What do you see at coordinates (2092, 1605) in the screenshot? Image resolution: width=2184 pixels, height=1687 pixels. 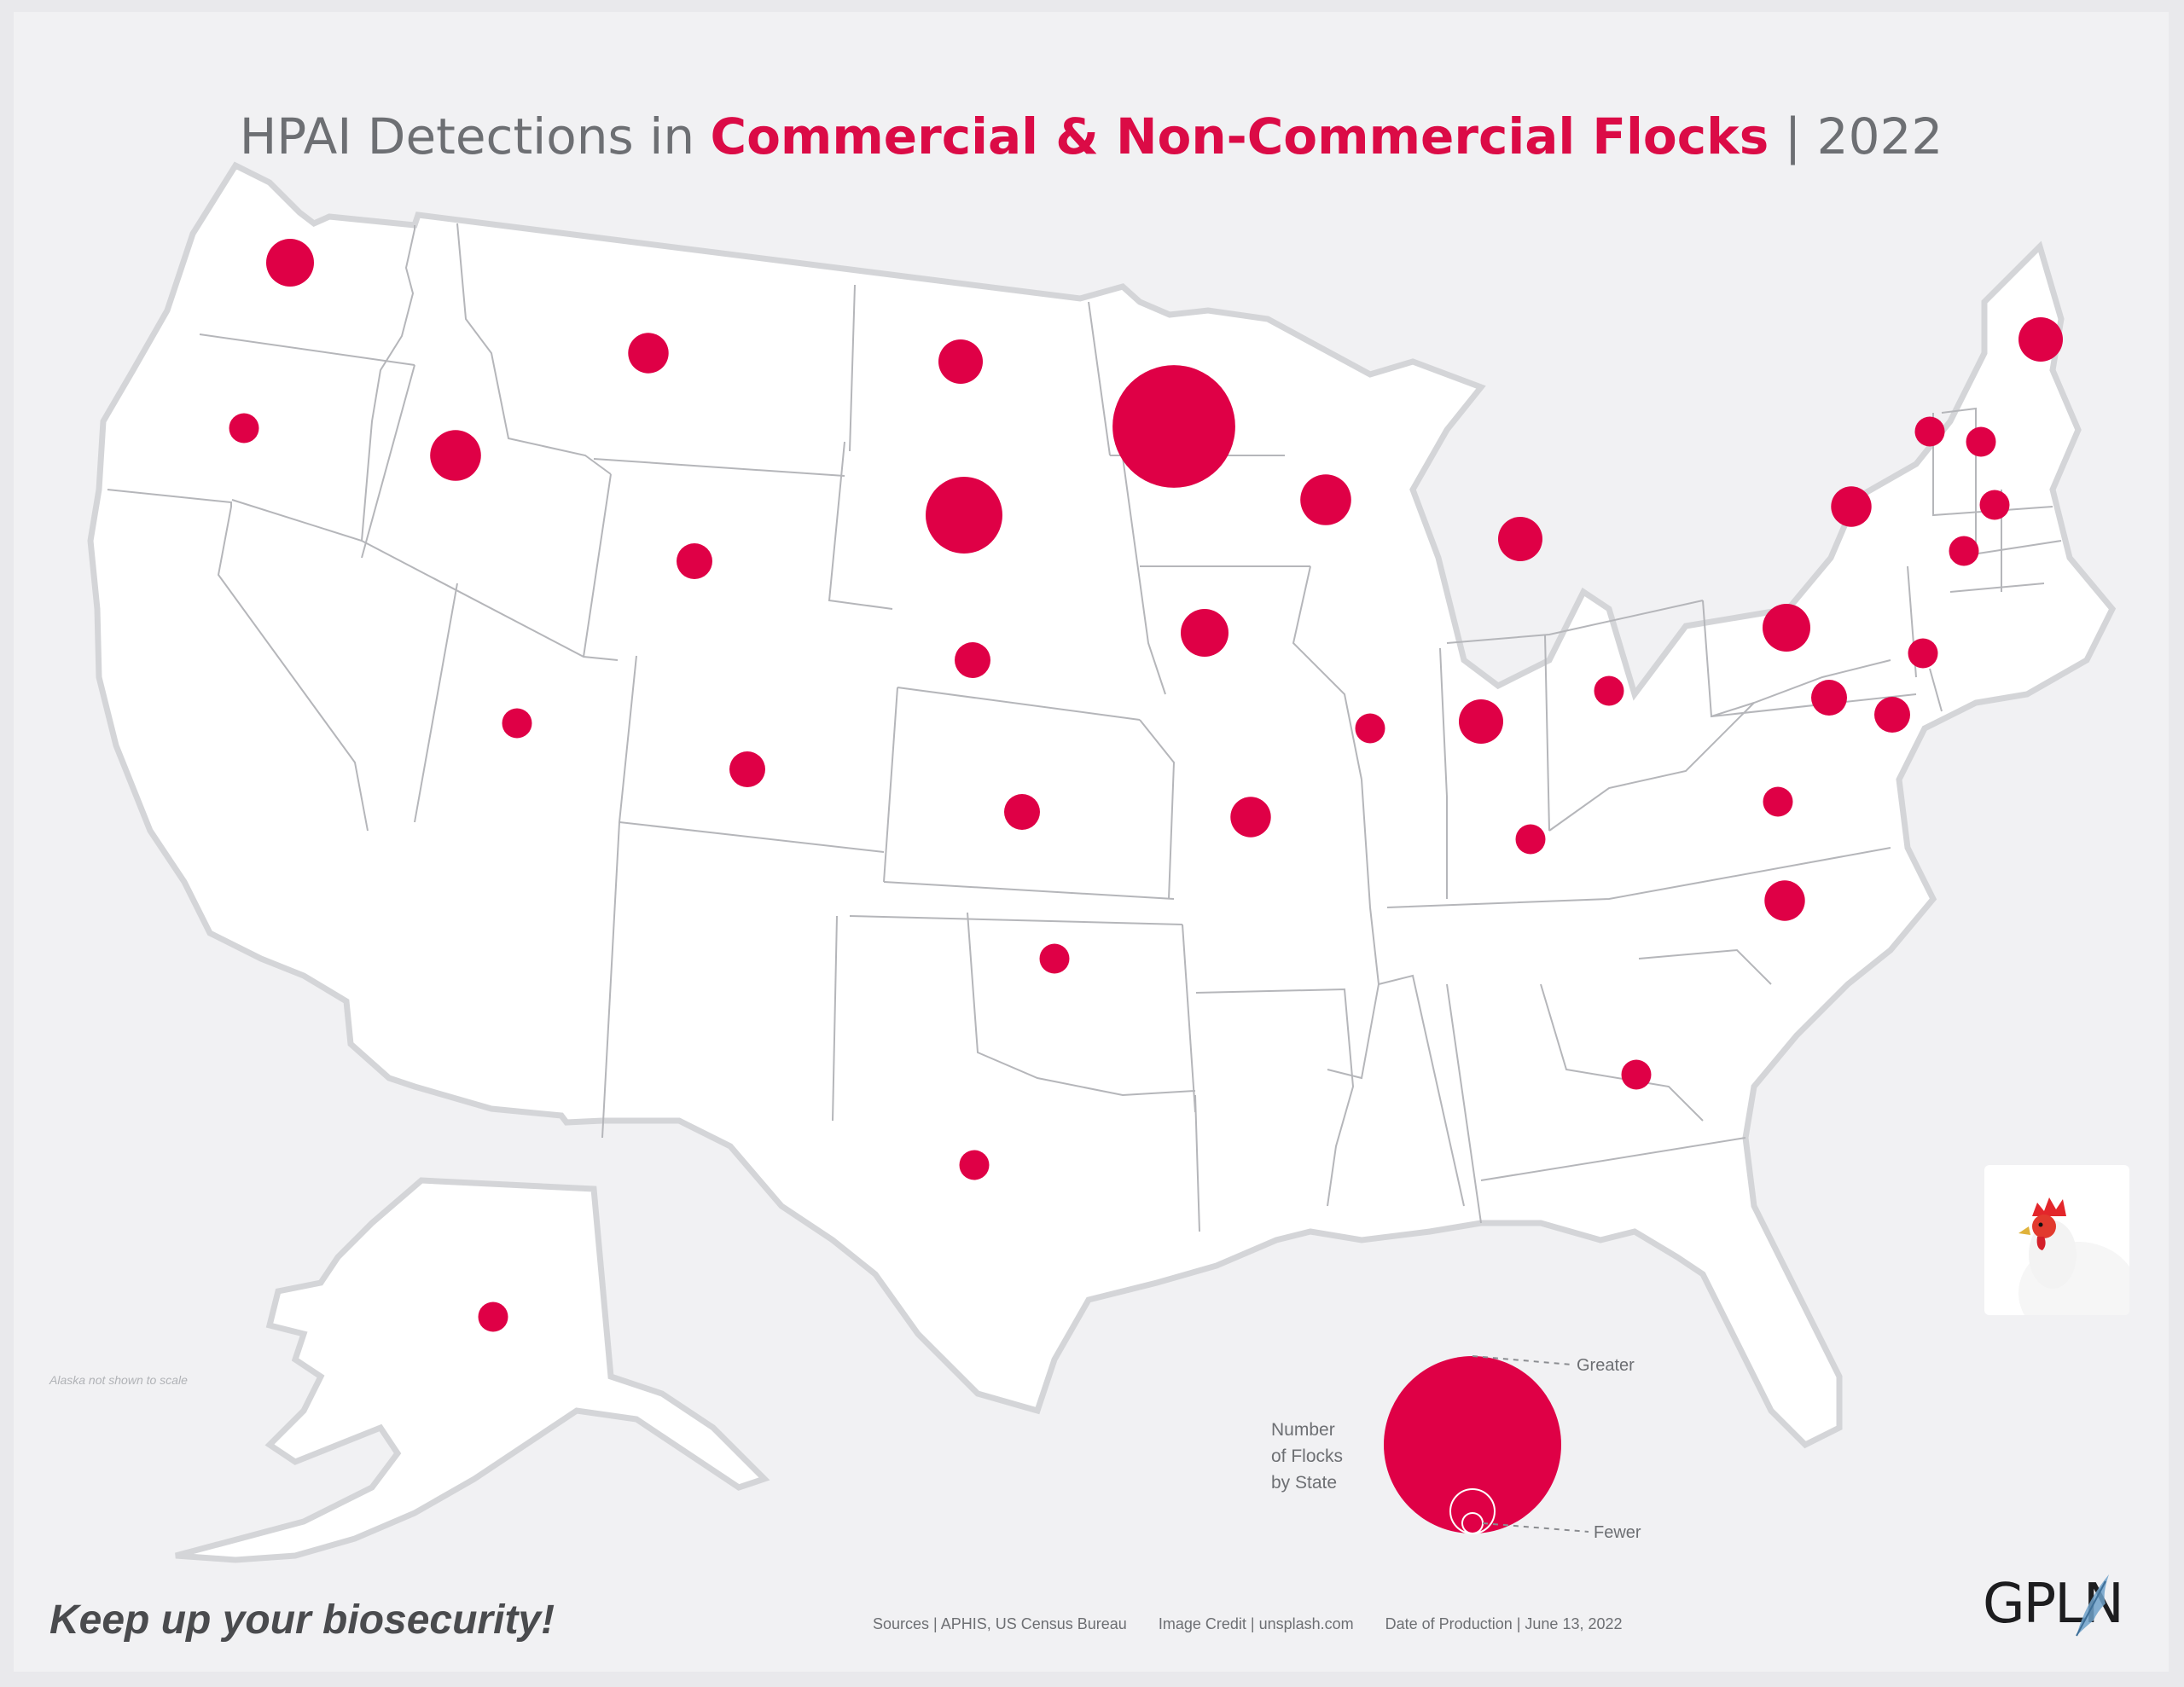 I see `feather-icon` at bounding box center [2092, 1605].